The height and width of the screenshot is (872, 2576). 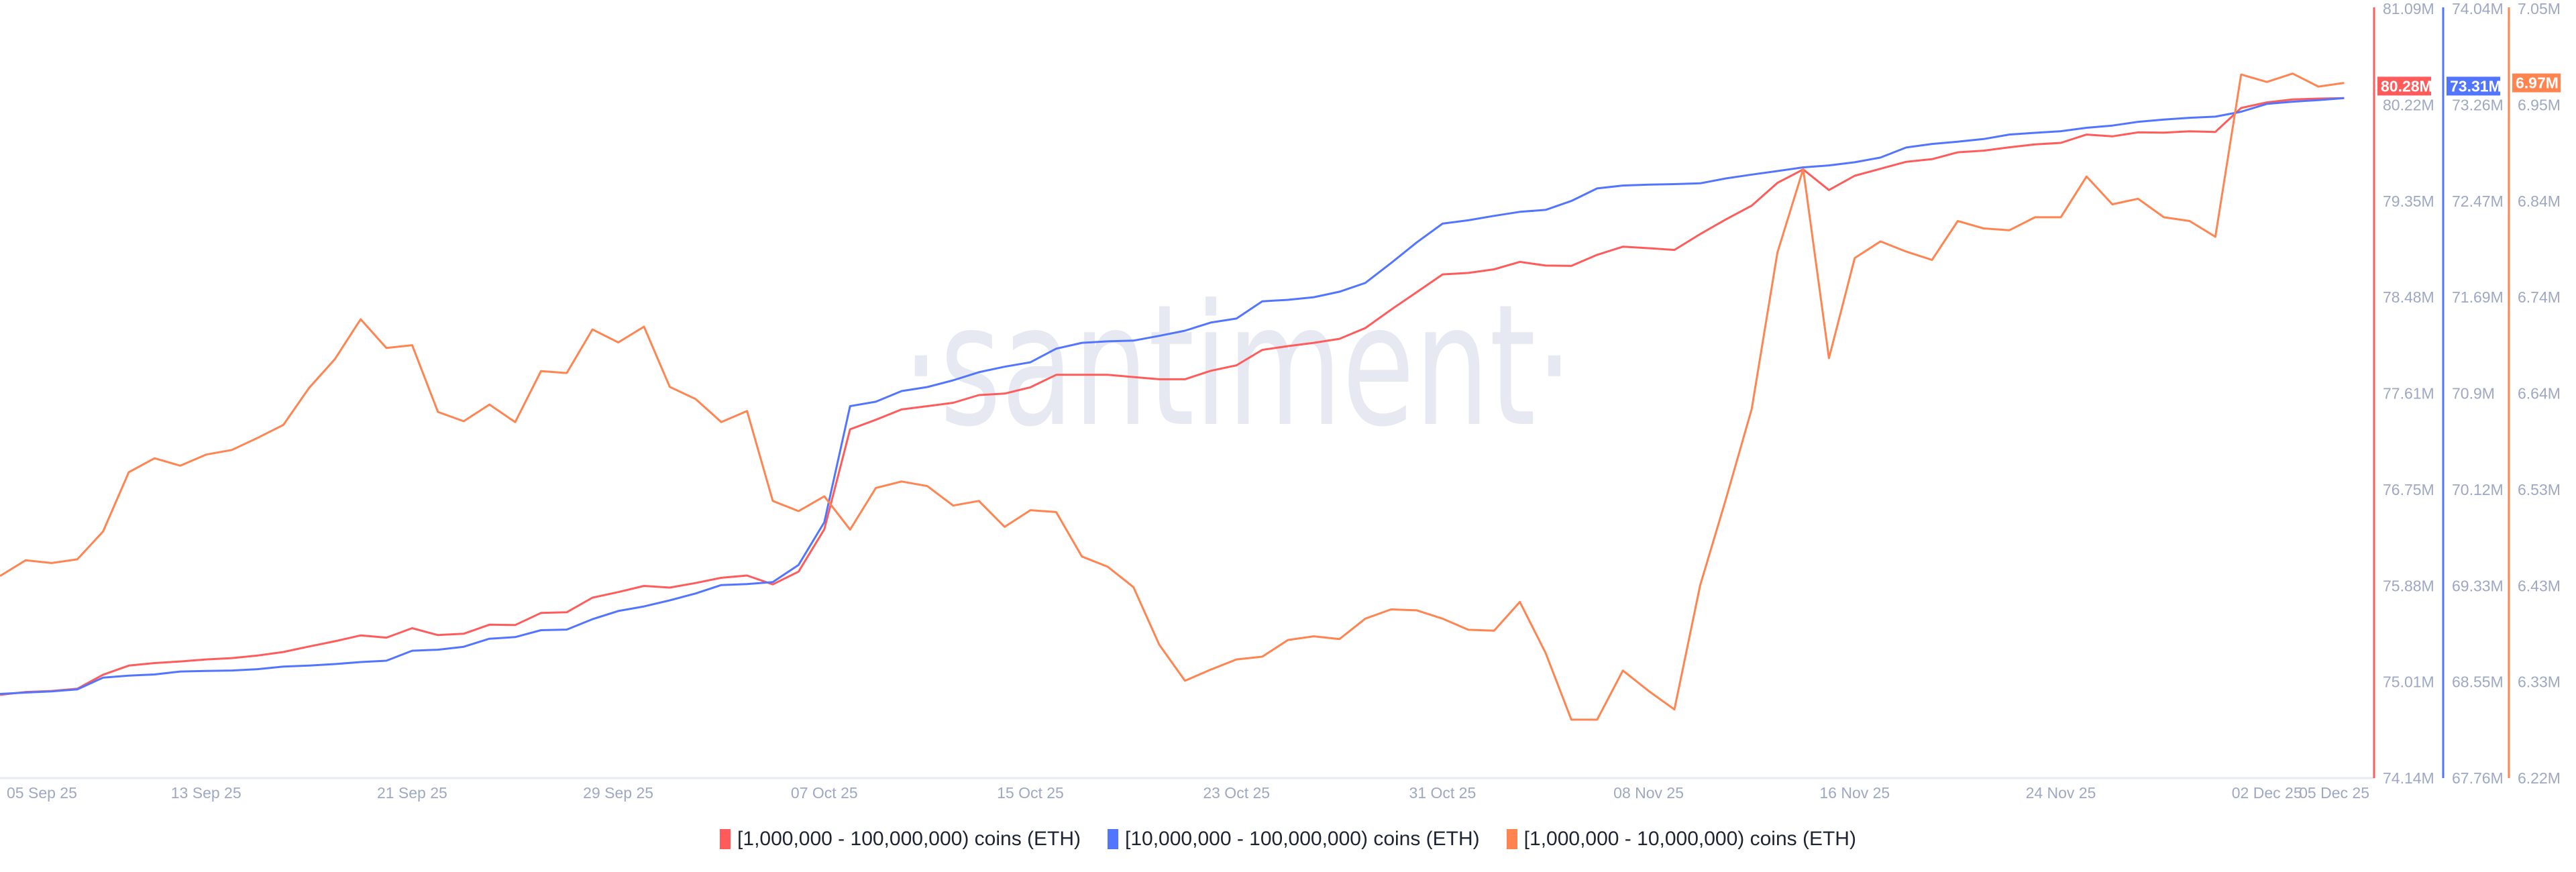 What do you see at coordinates (2539, 489) in the screenshot?
I see `y-tick-label: 6.53M` at bounding box center [2539, 489].